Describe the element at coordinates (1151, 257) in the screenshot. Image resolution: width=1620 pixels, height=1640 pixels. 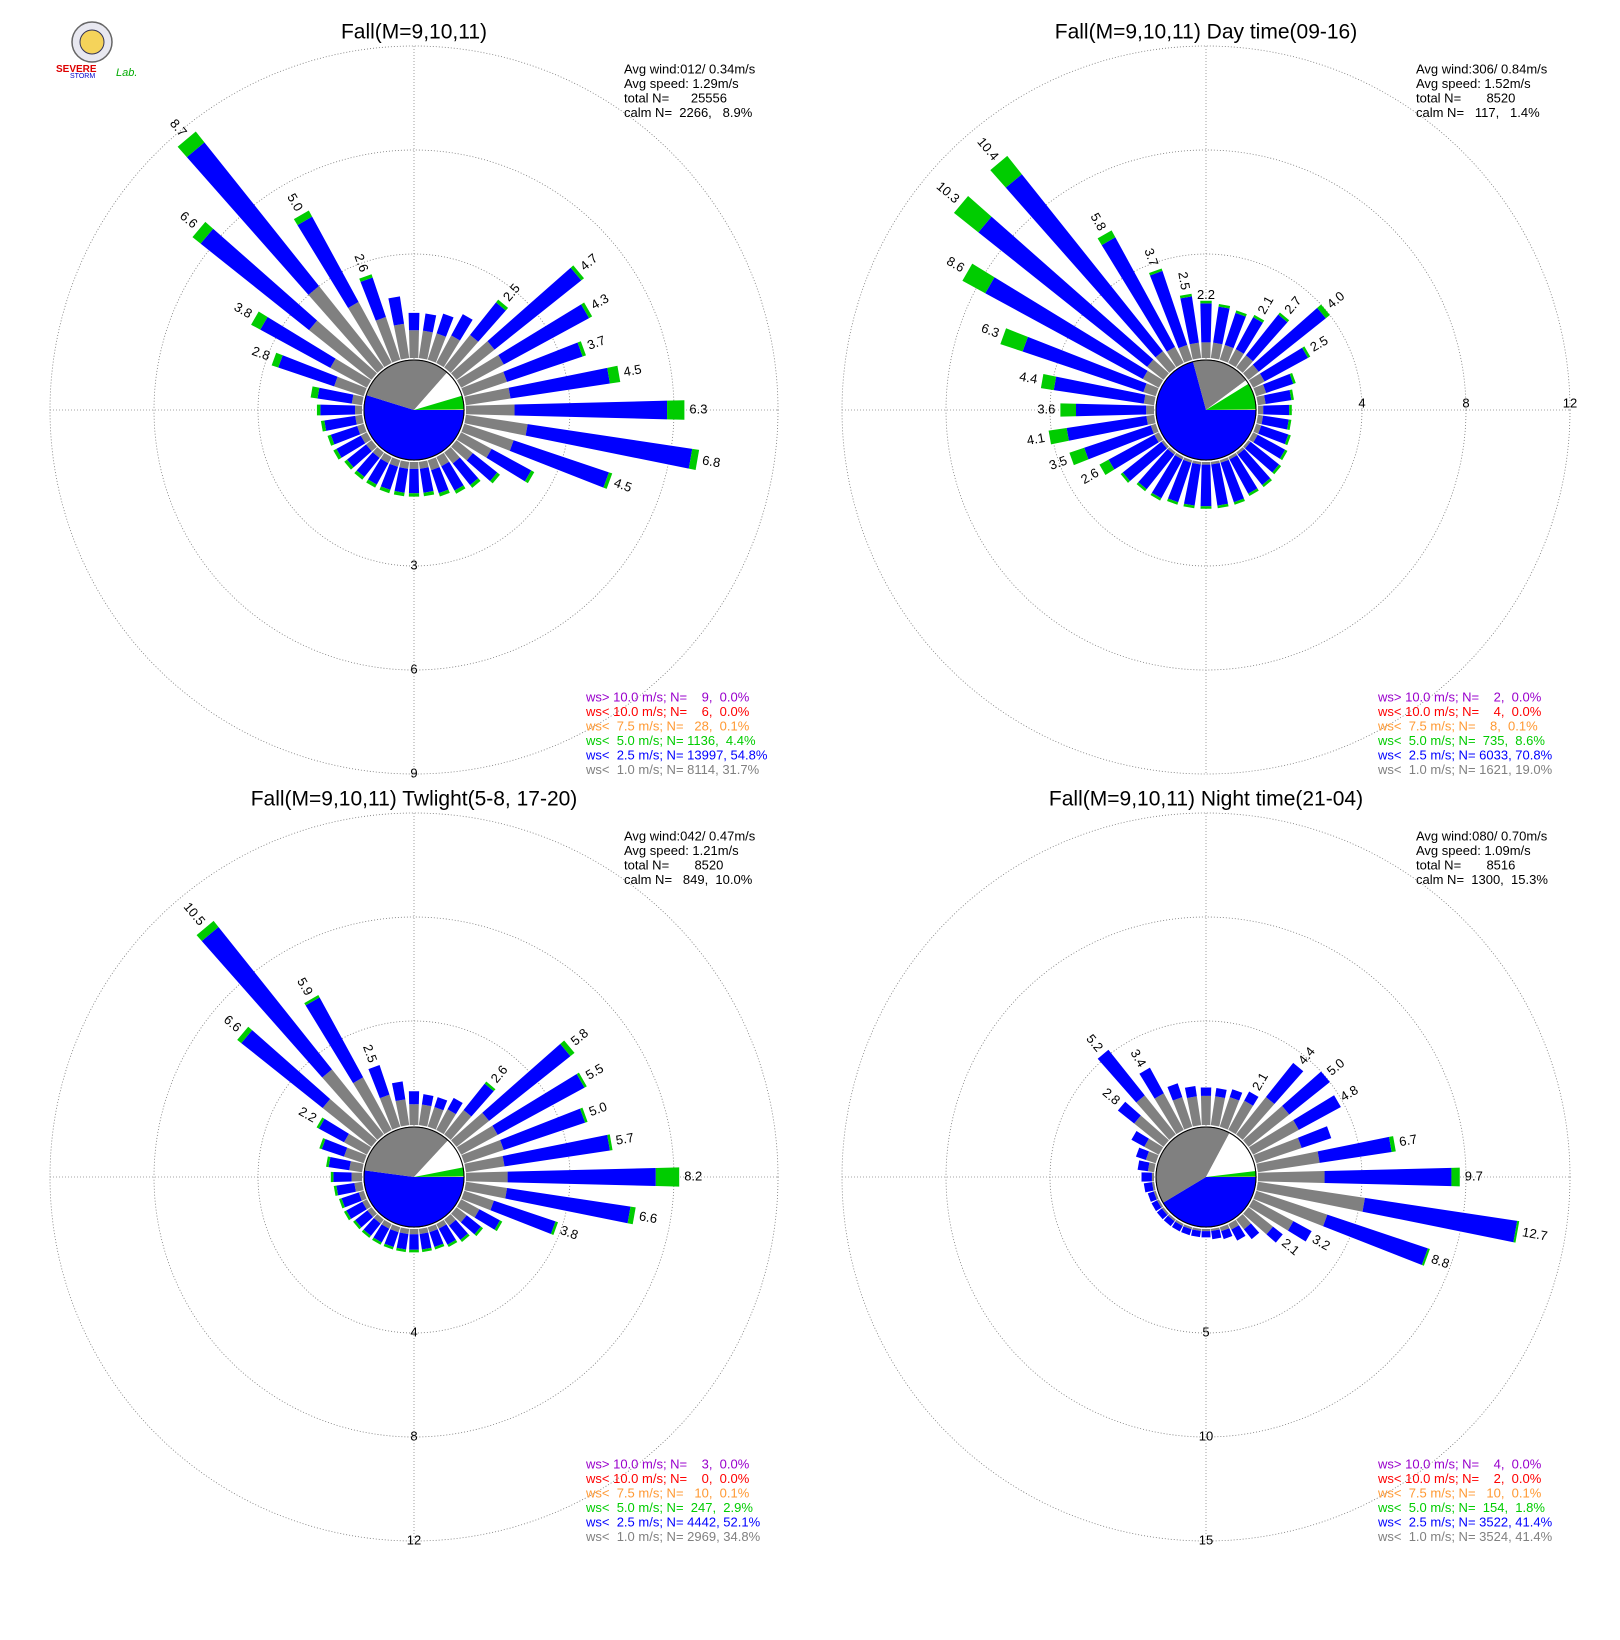
I see `bar-label: 3.7` at that location.